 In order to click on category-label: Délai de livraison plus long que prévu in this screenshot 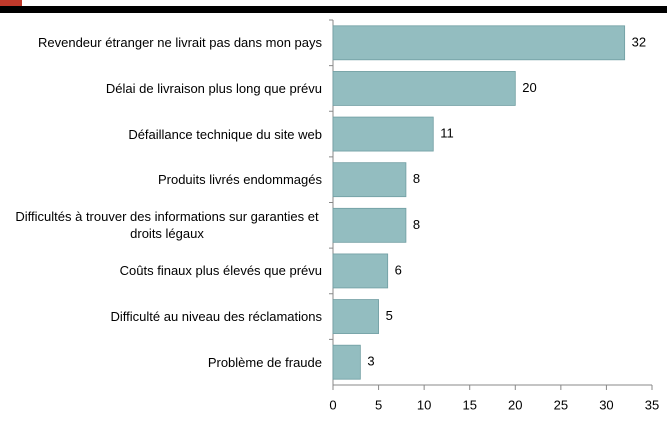, I will do `click(161, 89)`.